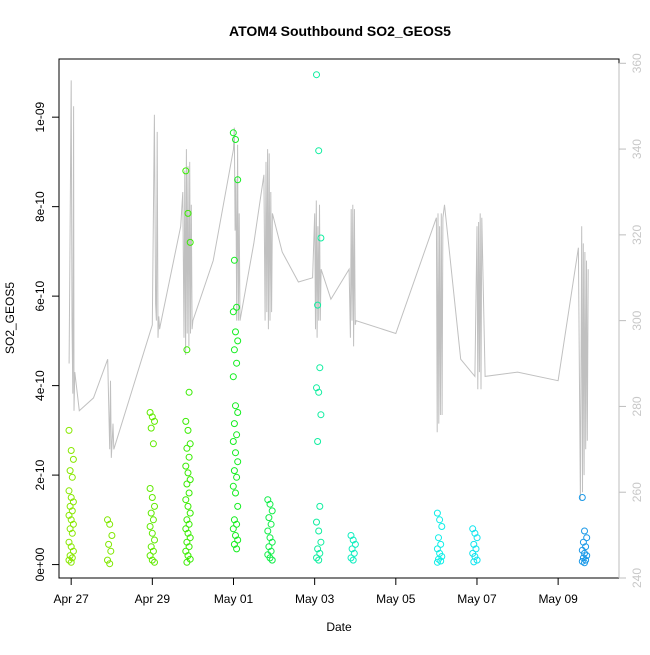 The width and height of the screenshot is (650, 655). What do you see at coordinates (637, 578) in the screenshot?
I see `y2-tick-label: 240` at bounding box center [637, 578].